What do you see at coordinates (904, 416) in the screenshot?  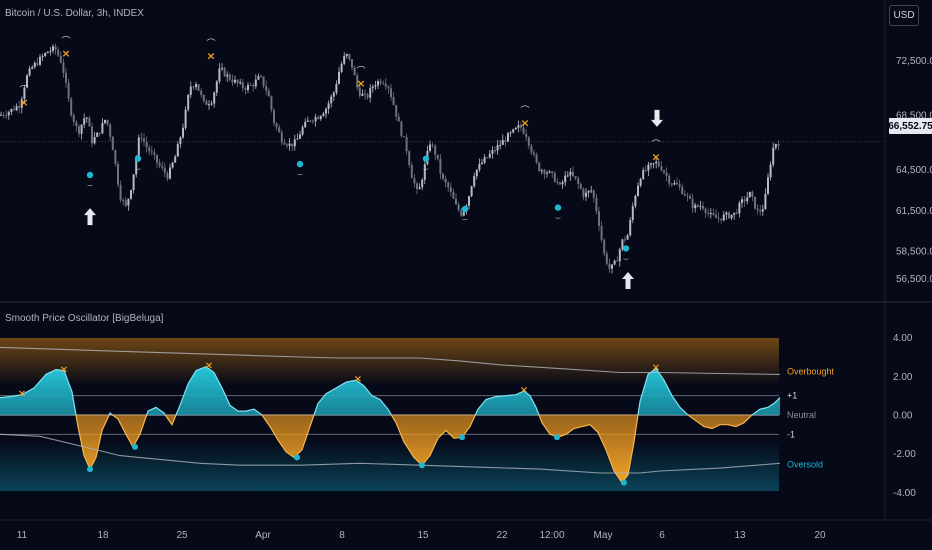 I see `oscillator-axis: 4.00 2.00 0.00 -2.00 -4.00` at bounding box center [904, 416].